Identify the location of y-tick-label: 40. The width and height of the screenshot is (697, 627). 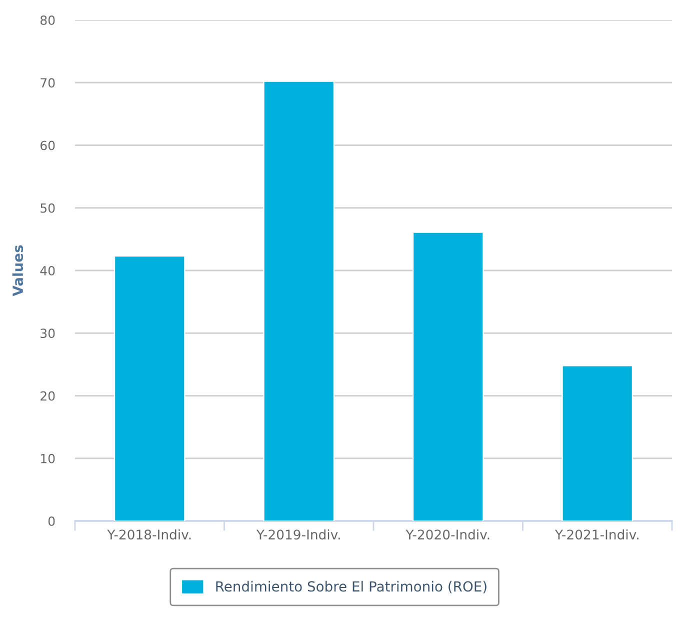
(47, 271).